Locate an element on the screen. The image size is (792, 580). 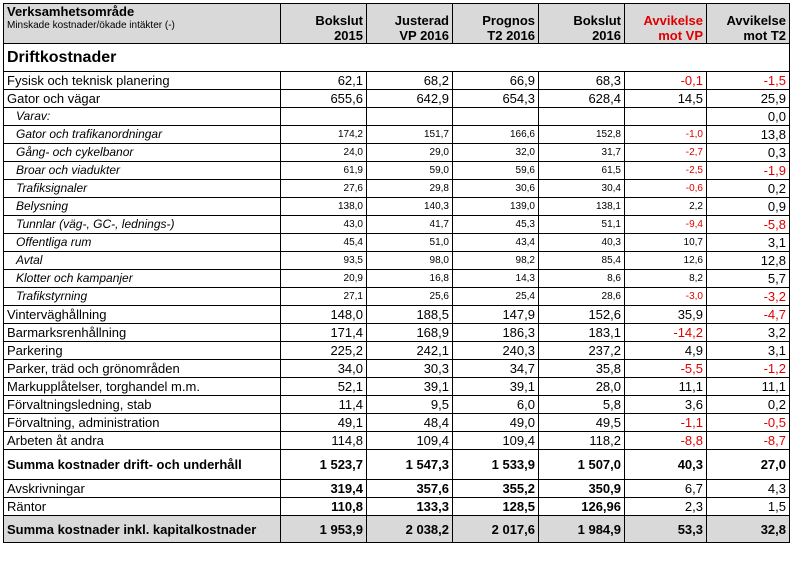
row-label: Förvaltning, administration is located at coordinates (142, 422).